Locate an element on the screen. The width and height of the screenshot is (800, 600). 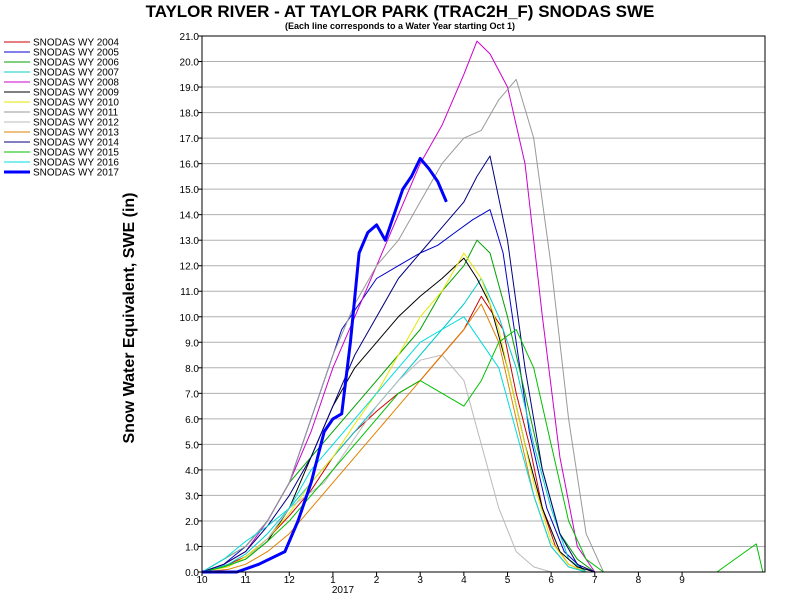
x-axis-ticks: 10 11 12 1 2 3 4 5 6 7 8 9 is located at coordinates (440, 579).